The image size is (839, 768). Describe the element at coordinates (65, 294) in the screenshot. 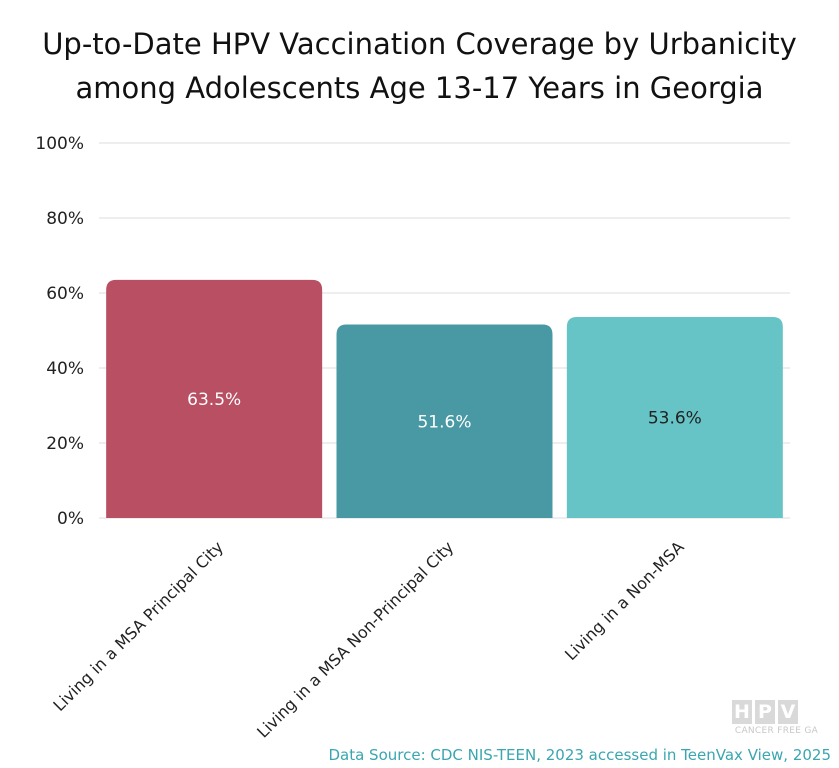

I see `y-tick-label-60: 60%` at that location.